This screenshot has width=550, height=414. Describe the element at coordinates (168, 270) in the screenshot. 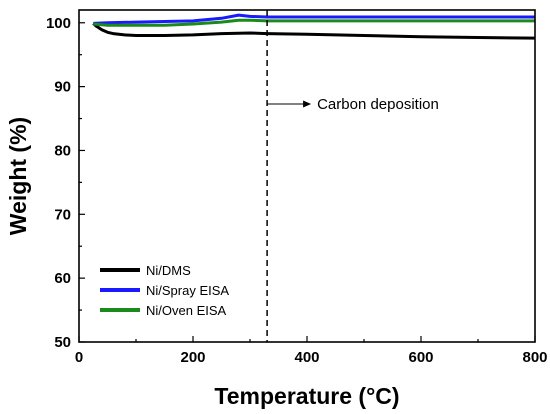

I see `legend-label-0: Ni/DMS` at that location.